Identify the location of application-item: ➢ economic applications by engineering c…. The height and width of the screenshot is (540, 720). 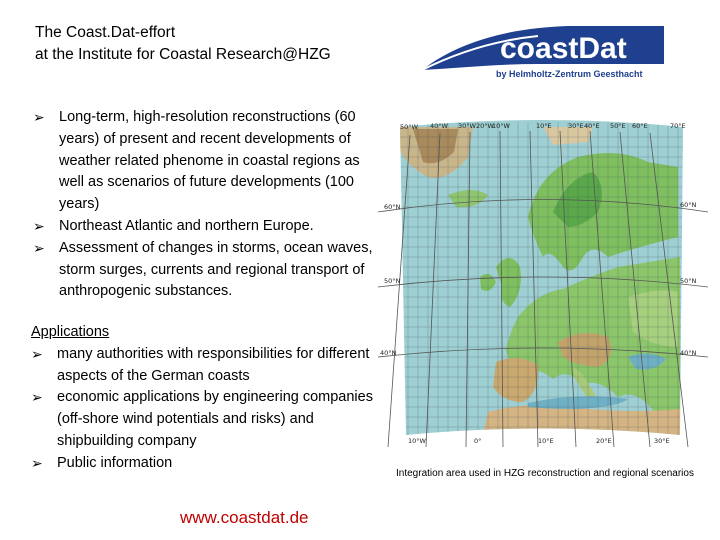
(206, 419).